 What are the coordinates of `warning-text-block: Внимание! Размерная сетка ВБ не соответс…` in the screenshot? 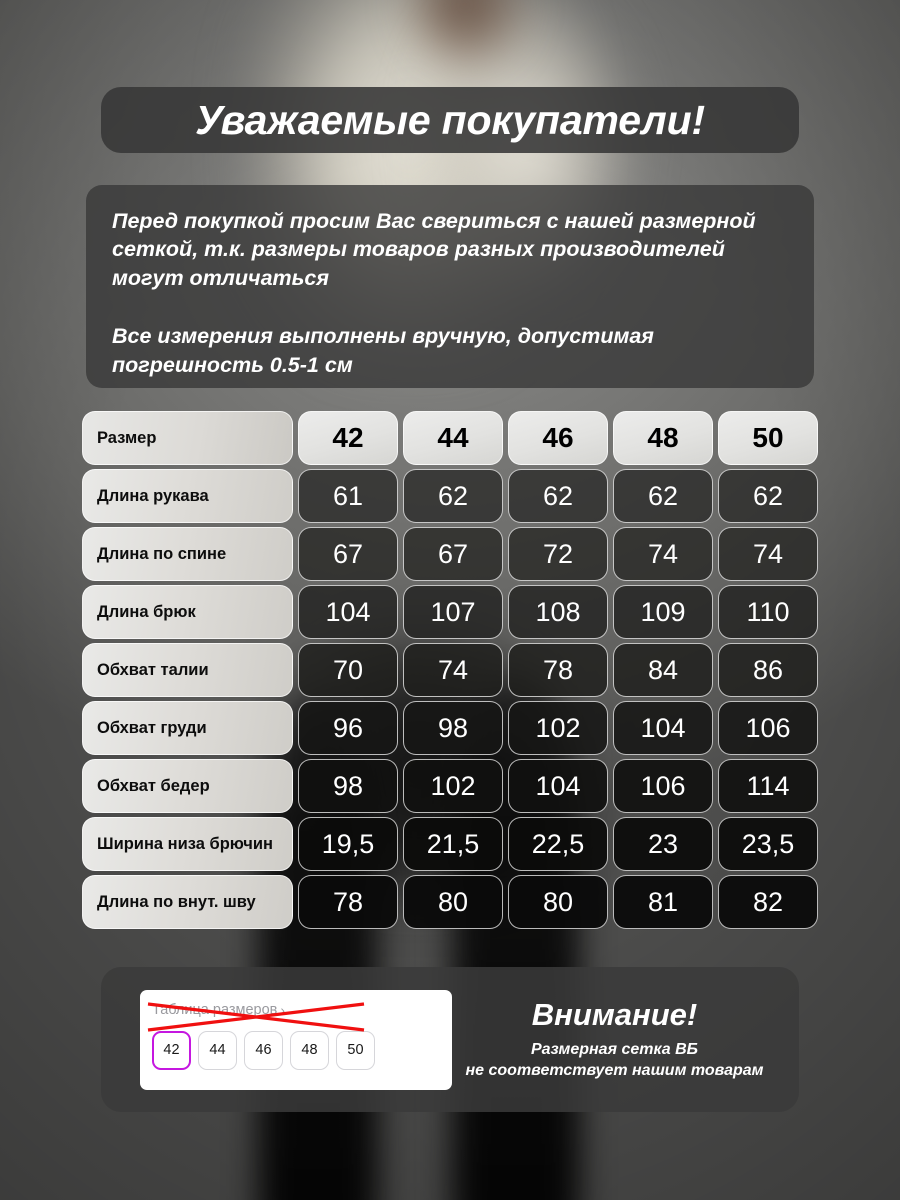 It's located at (625, 1039).